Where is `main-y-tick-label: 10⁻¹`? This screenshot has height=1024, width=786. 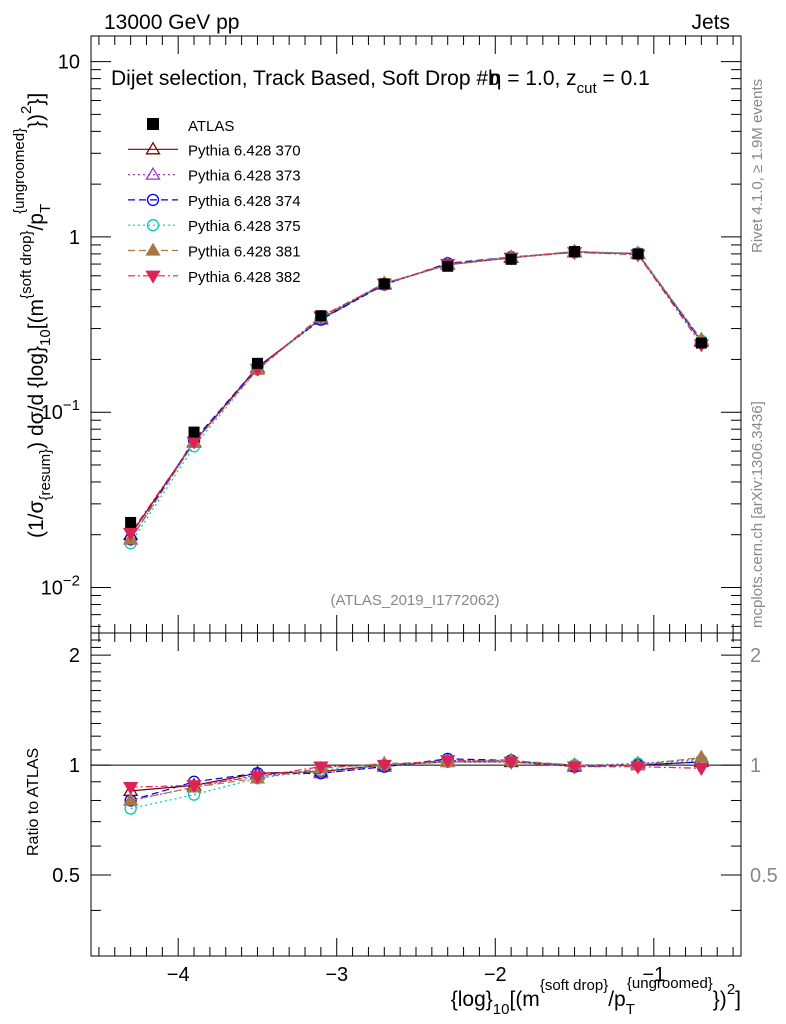
main-y-tick-label: 10⁻¹ is located at coordinates (60, 410).